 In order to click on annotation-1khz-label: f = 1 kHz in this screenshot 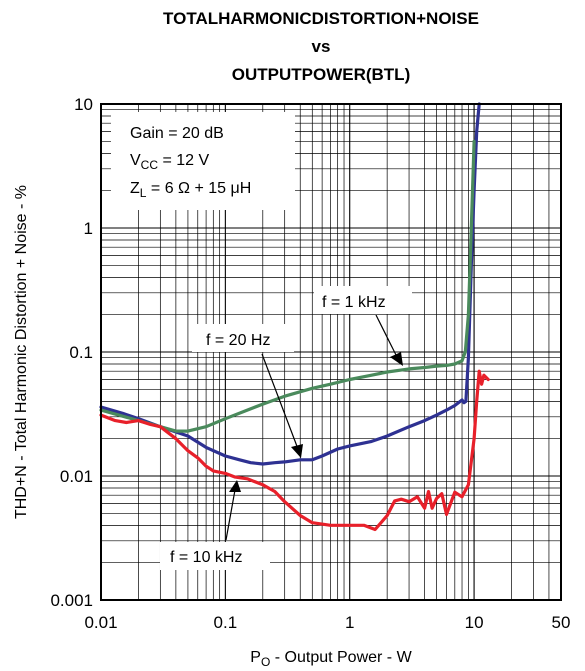, I will do `click(354, 302)`.